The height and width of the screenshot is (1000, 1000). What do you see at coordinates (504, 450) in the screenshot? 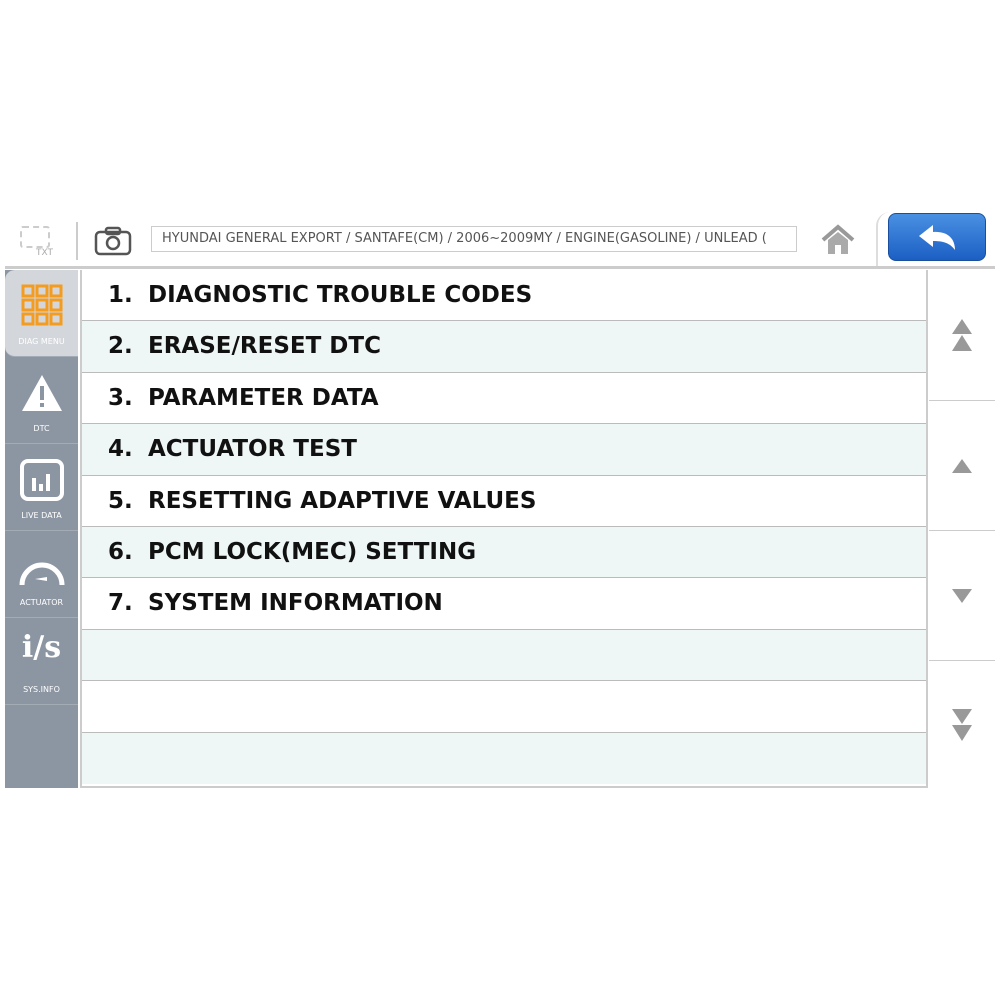
I see `menu-item: 4. ACTUATOR TEST` at bounding box center [504, 450].